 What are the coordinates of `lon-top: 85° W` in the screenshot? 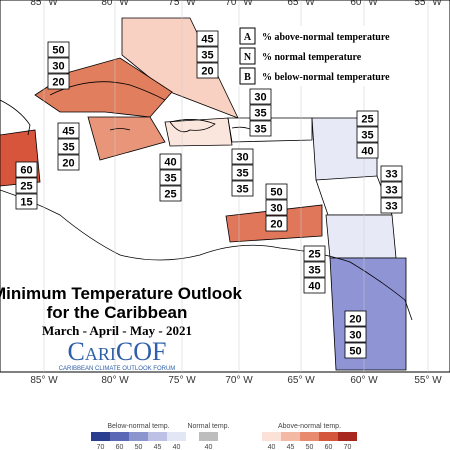 It's located at (44, 4).